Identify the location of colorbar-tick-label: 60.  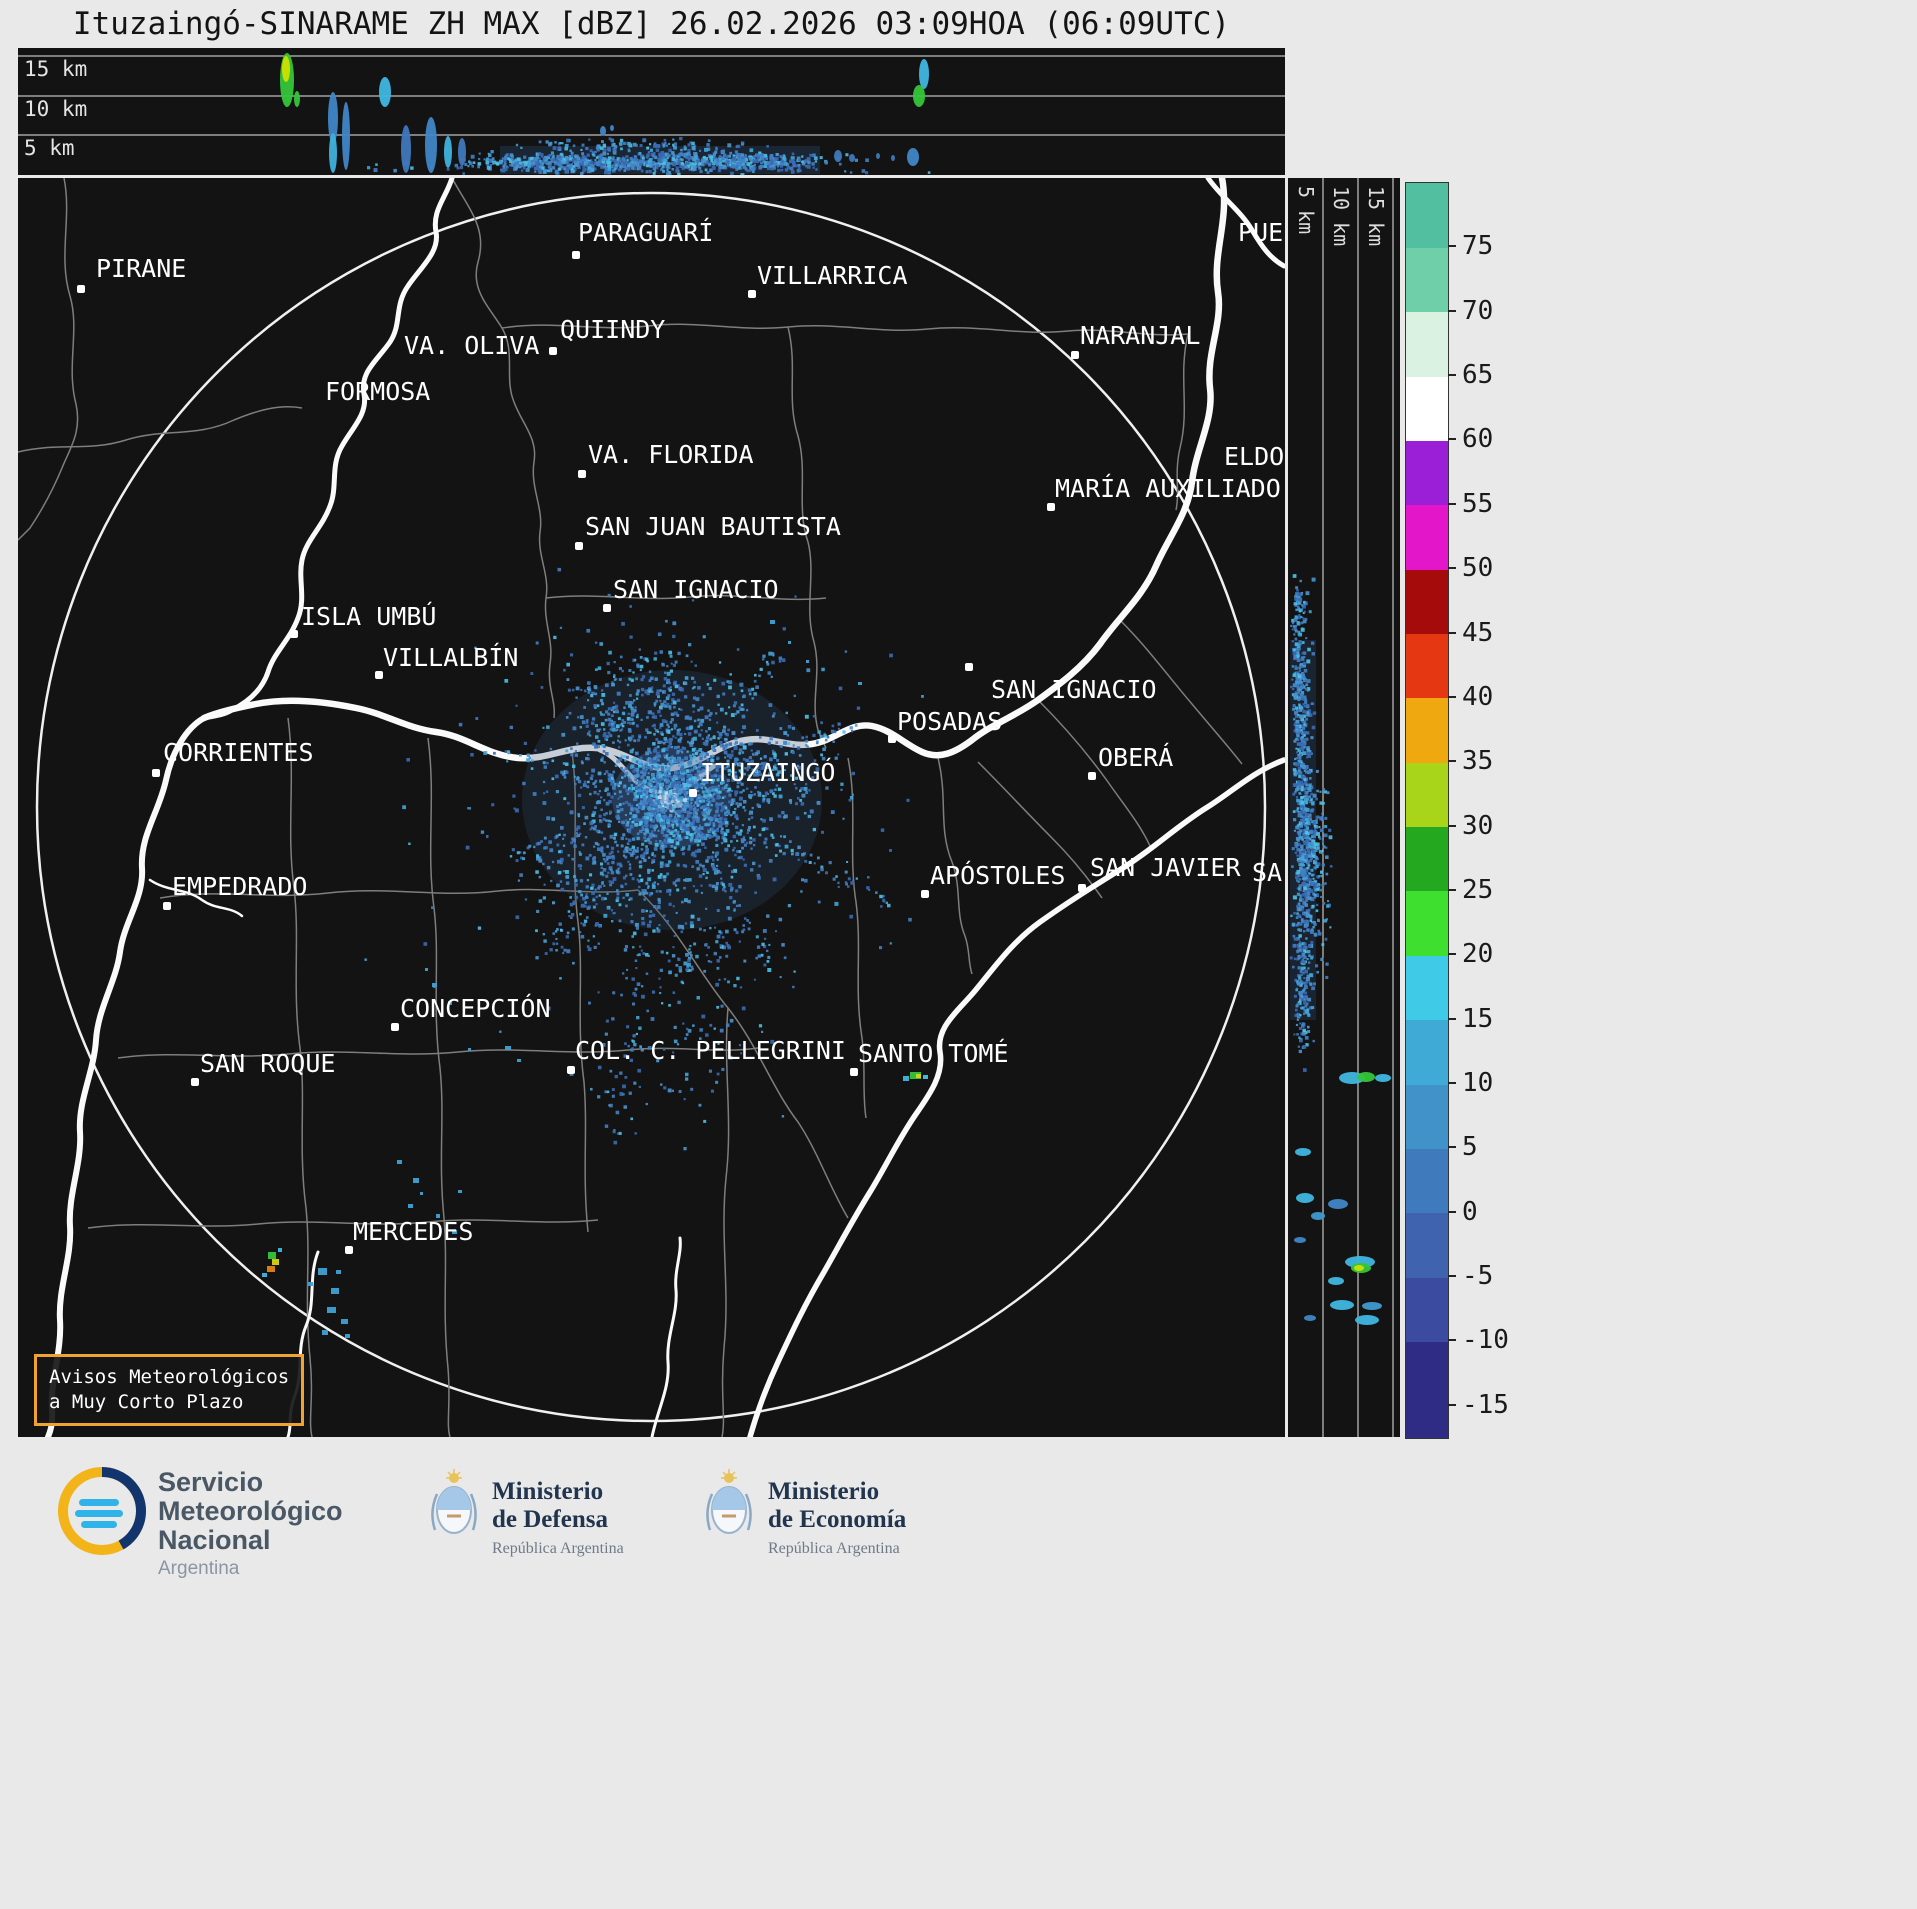
(1478, 439).